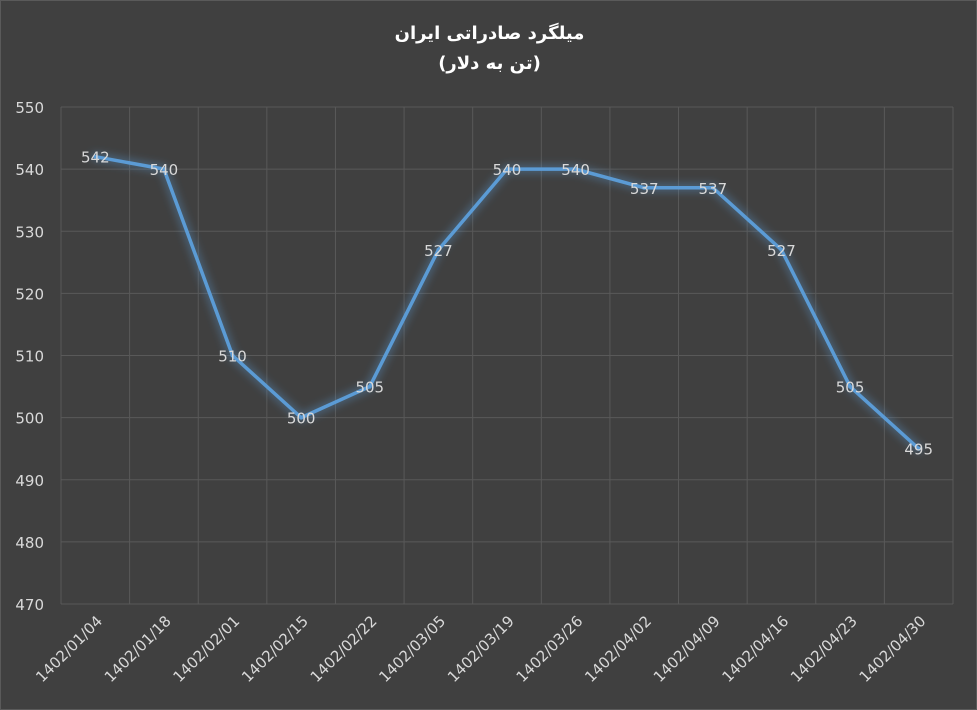  What do you see at coordinates (29, 419) in the screenshot?
I see `y-tick-label: 500` at bounding box center [29, 419].